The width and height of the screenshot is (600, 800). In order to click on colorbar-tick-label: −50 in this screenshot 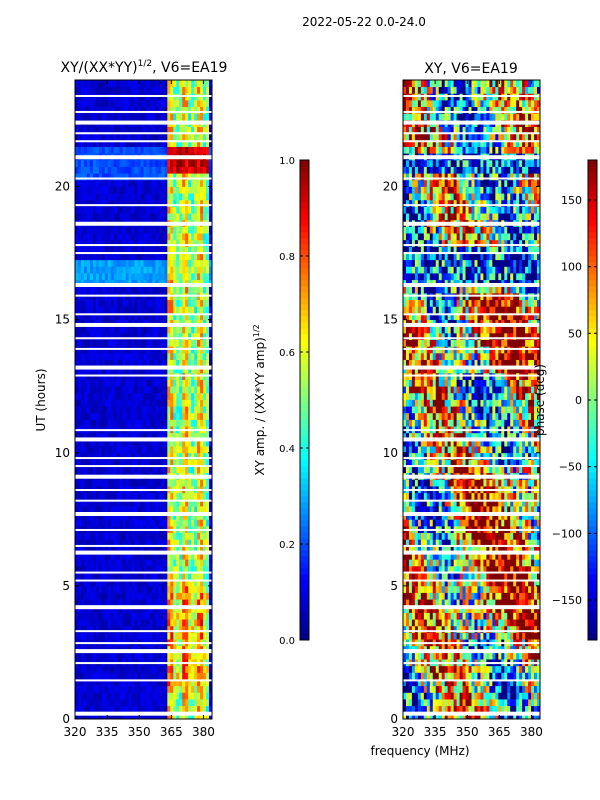, I will do `click(570, 467)`.